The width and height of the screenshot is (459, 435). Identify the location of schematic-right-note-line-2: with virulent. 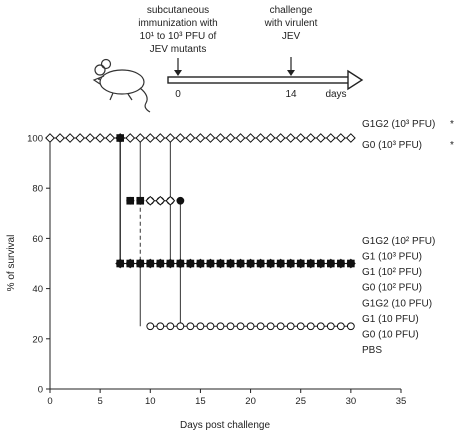
(291, 23).